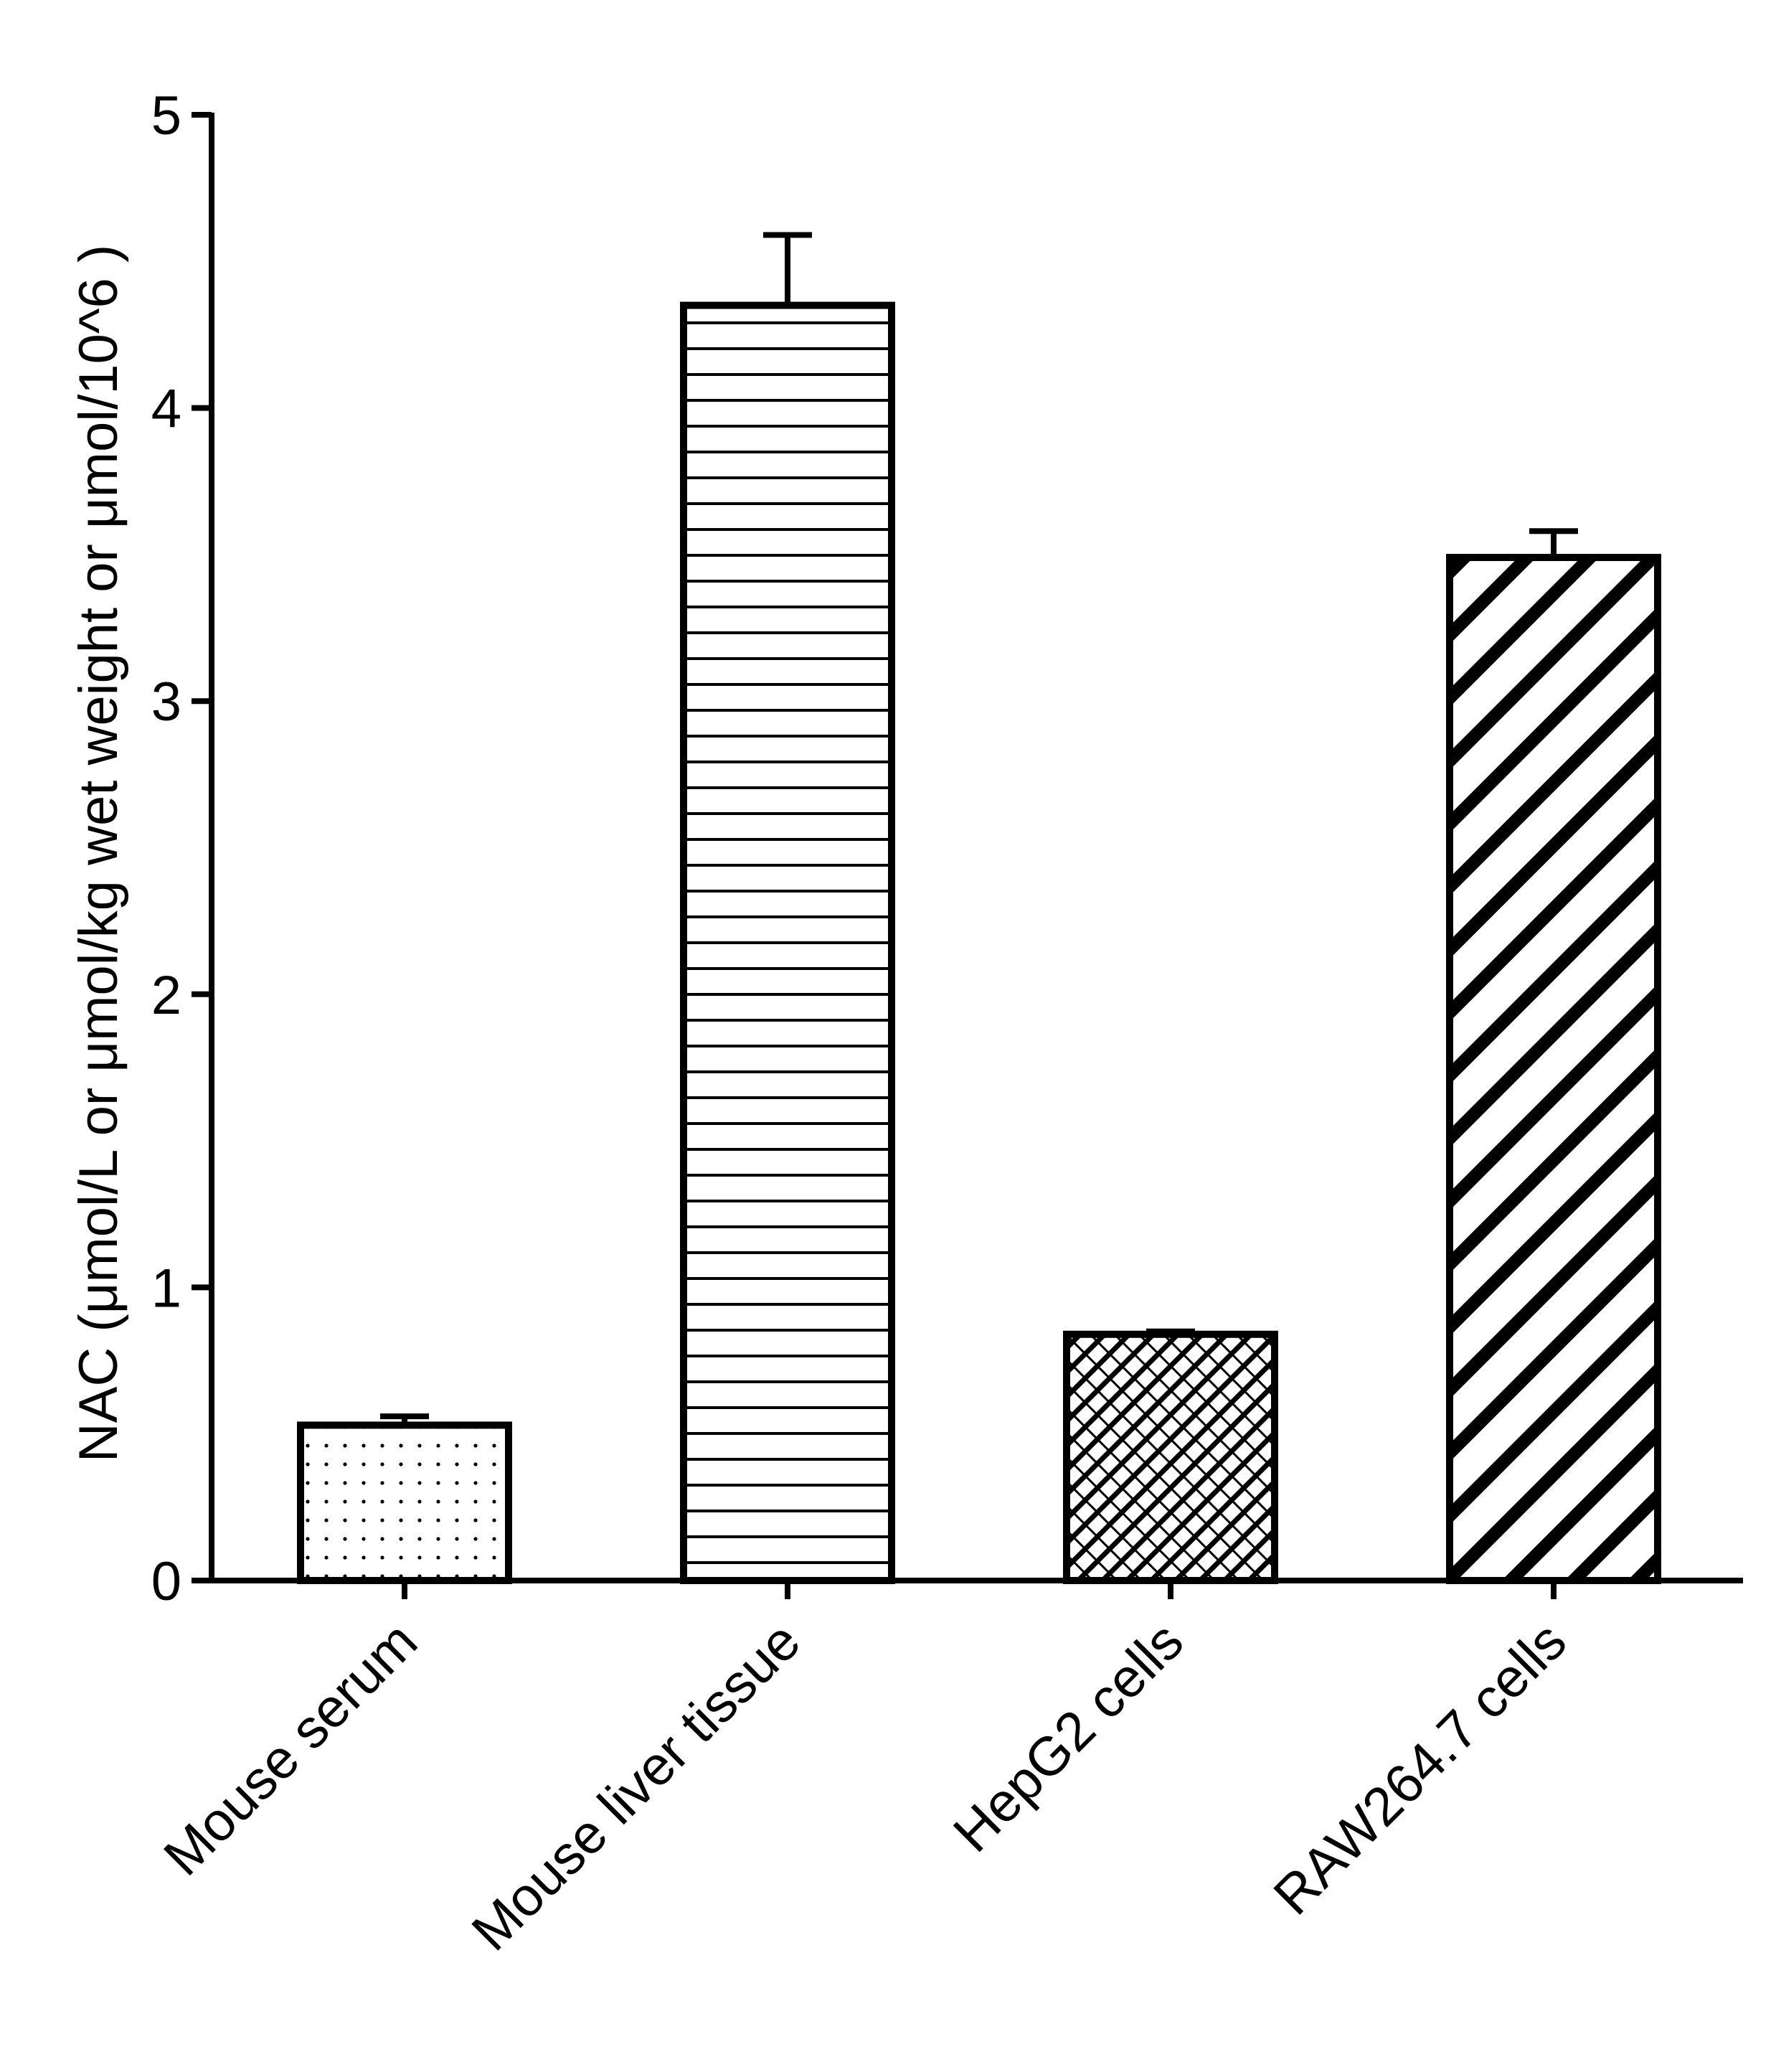 This screenshot has height=2072, width=1776. Describe the element at coordinates (1110, 1596) in the screenshot. I see `bar-group: HepG2 cells` at that location.